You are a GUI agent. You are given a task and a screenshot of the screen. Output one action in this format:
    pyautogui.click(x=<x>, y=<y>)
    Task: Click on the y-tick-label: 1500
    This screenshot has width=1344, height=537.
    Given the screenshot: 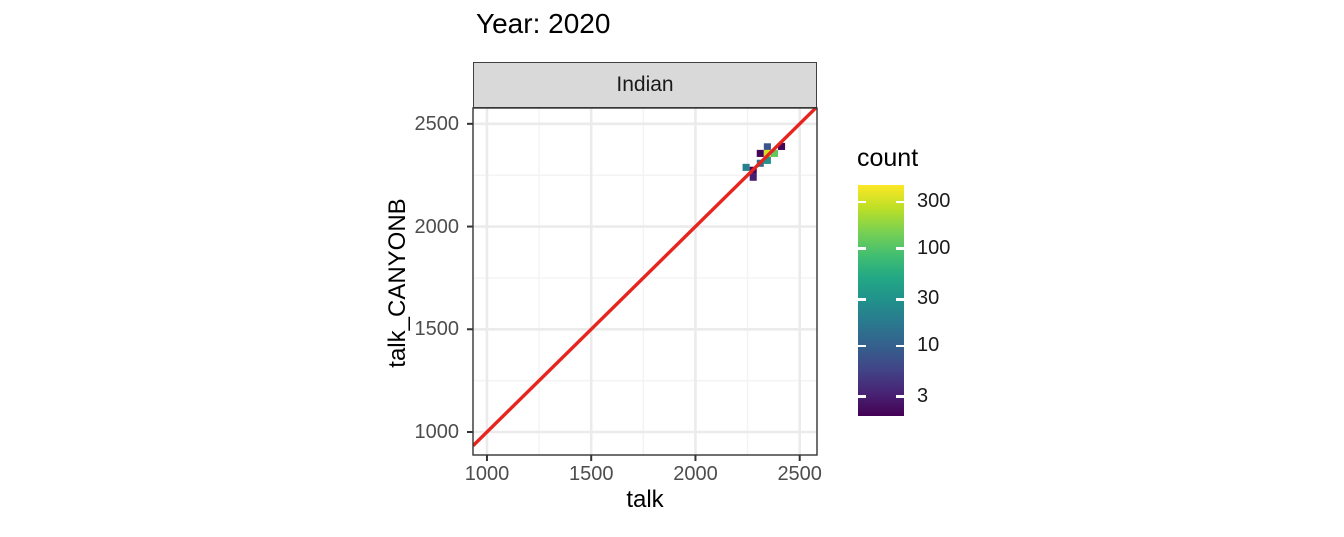 What is the action you would take?
    pyautogui.click(x=437, y=329)
    